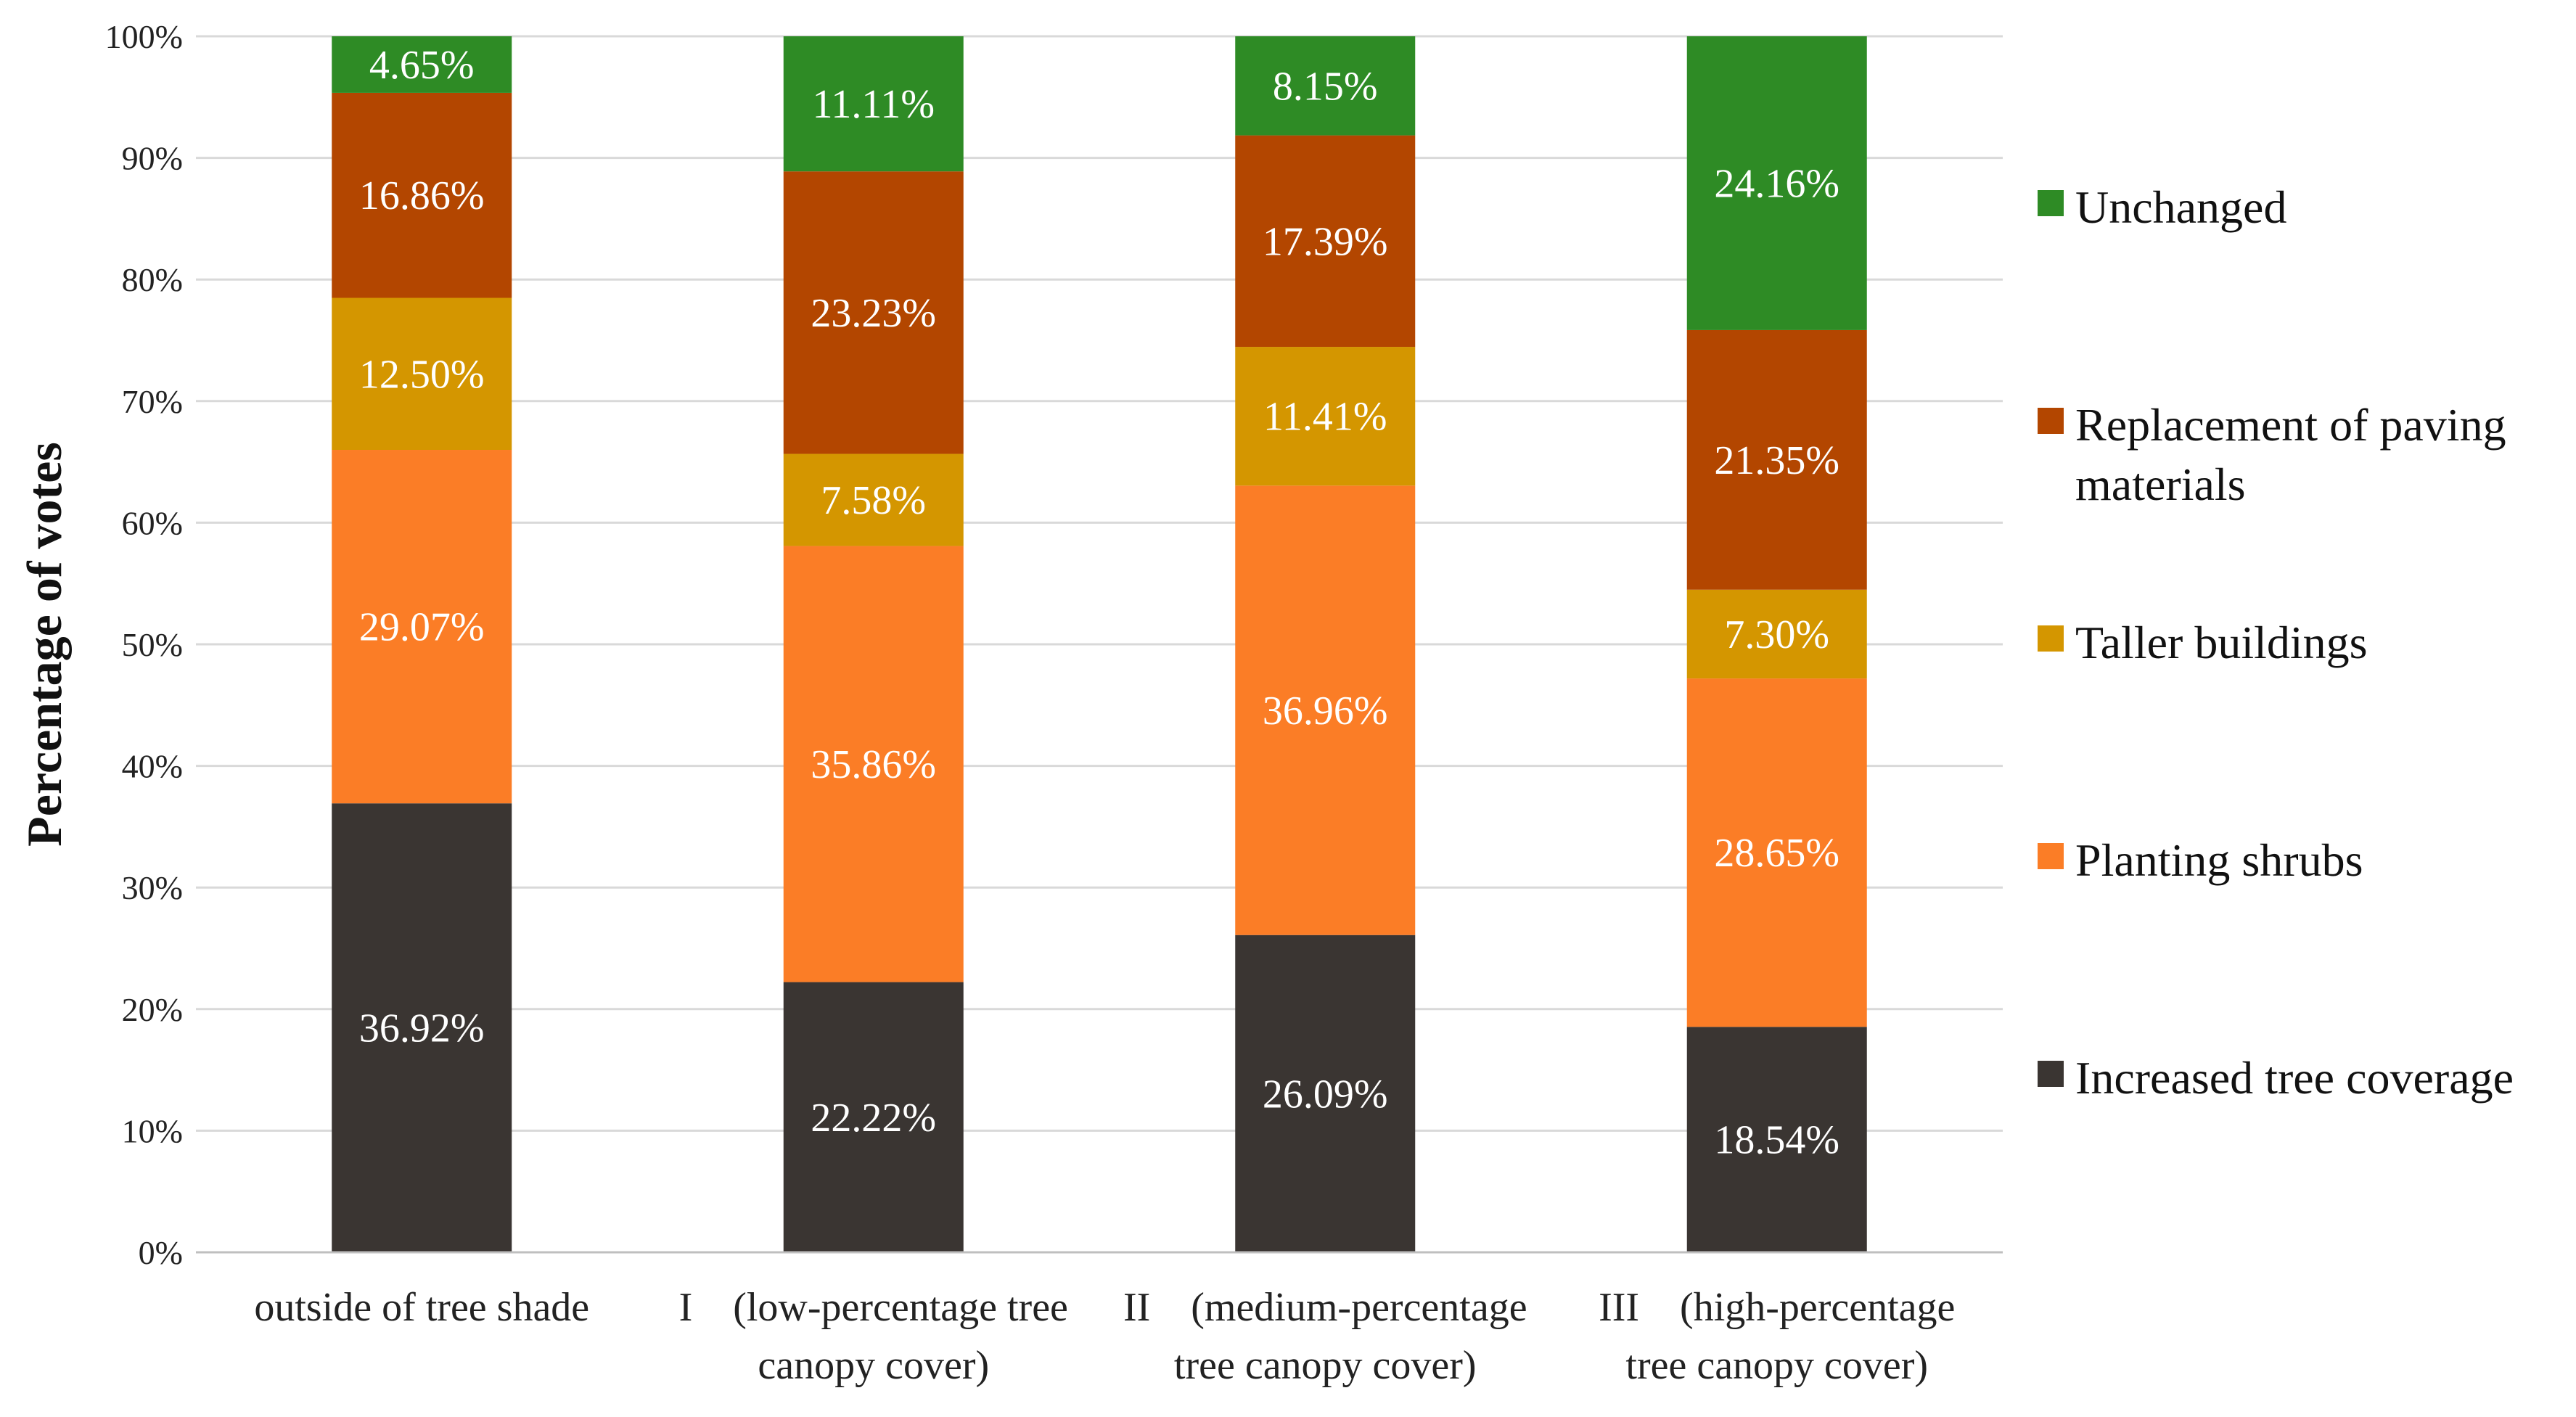  I want to click on data-label: 18.54%, so click(1776, 1140).